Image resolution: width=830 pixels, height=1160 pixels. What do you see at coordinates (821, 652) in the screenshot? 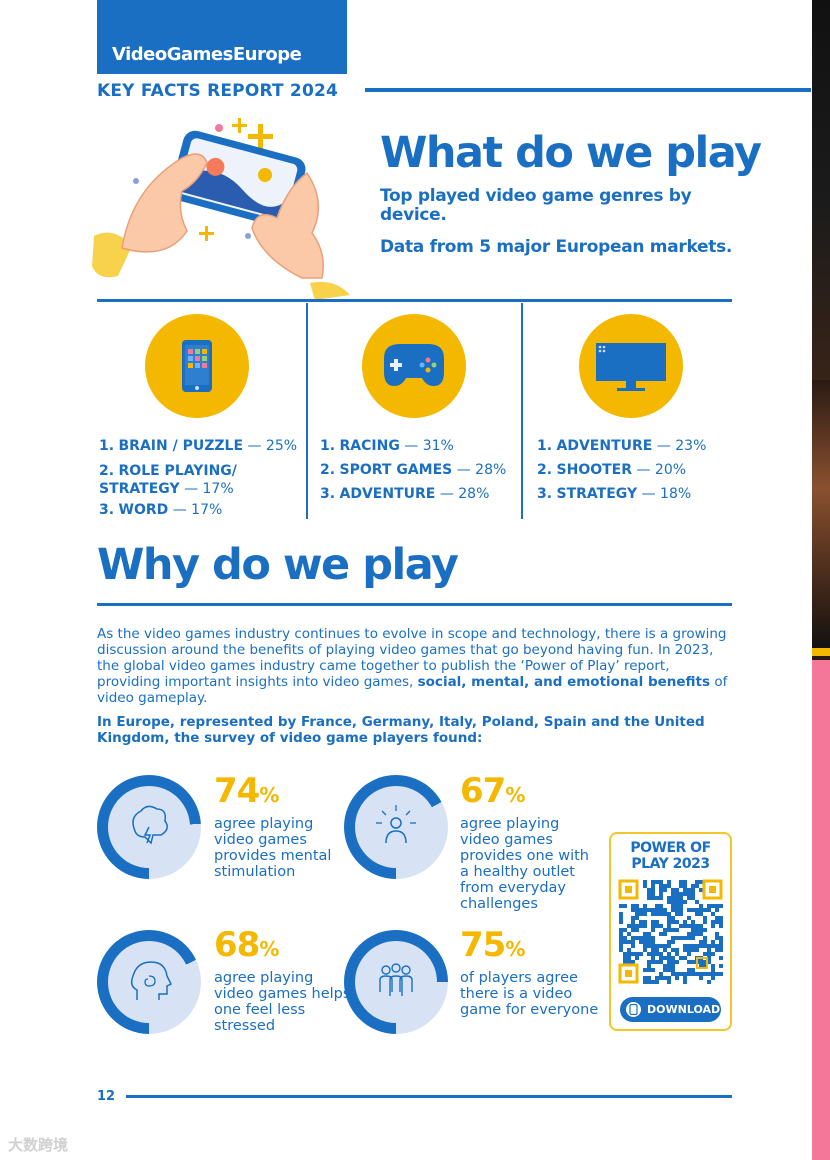
I see `edge-strip-accent` at bounding box center [821, 652].